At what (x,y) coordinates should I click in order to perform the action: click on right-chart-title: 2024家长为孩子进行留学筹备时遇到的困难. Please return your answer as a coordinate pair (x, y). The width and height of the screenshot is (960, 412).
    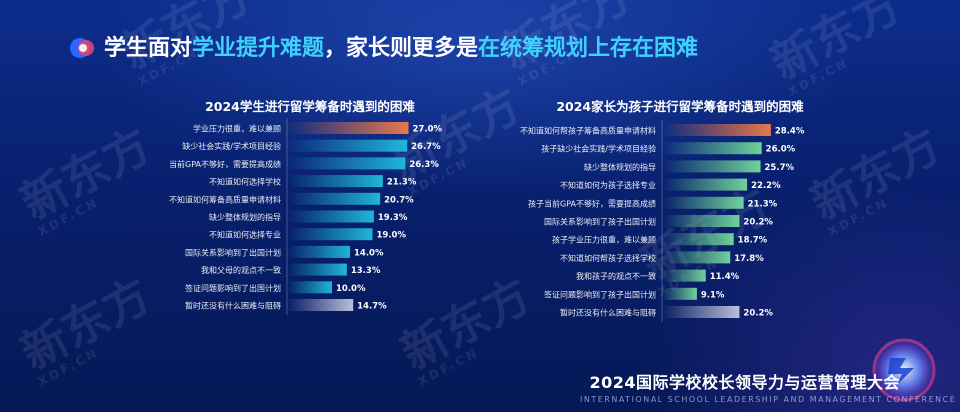
    Looking at the image, I should click on (680, 106).